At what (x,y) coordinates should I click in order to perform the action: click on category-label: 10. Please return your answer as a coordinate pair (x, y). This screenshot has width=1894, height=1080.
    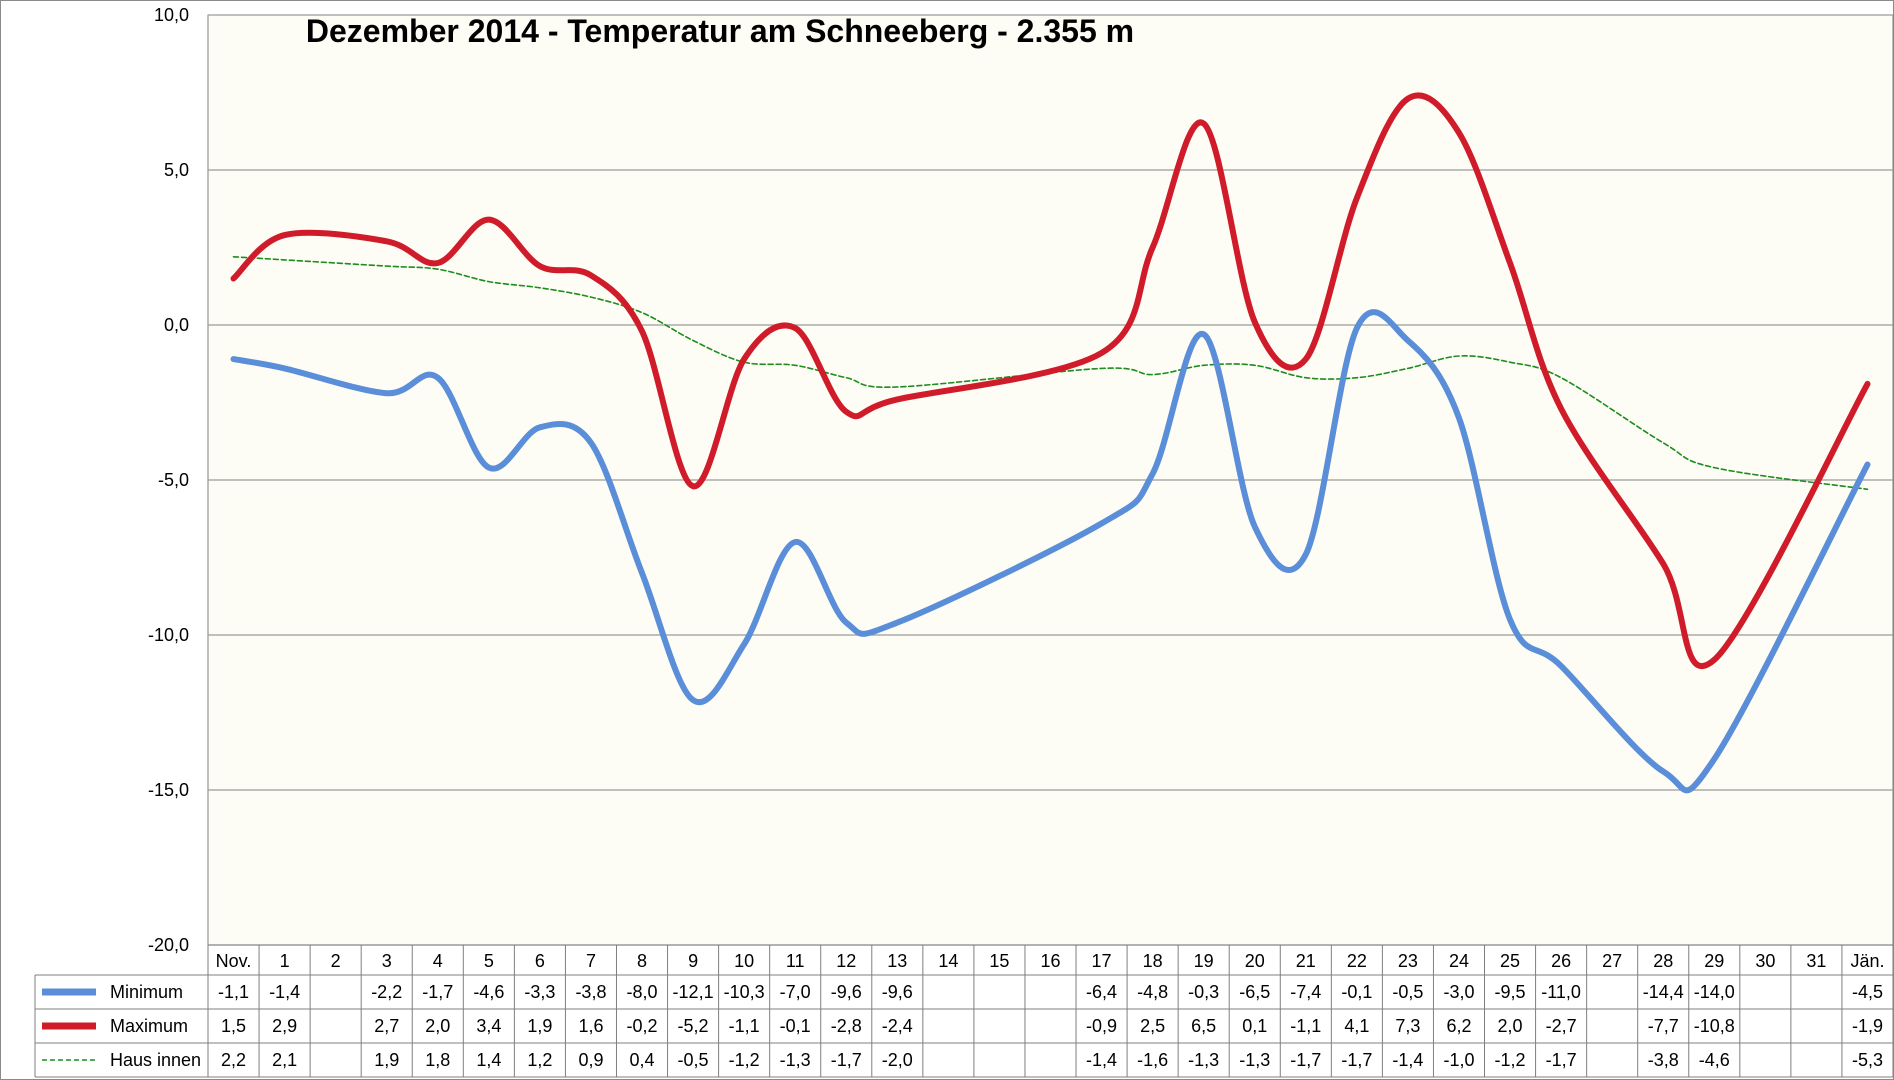
    Looking at the image, I should click on (744, 961).